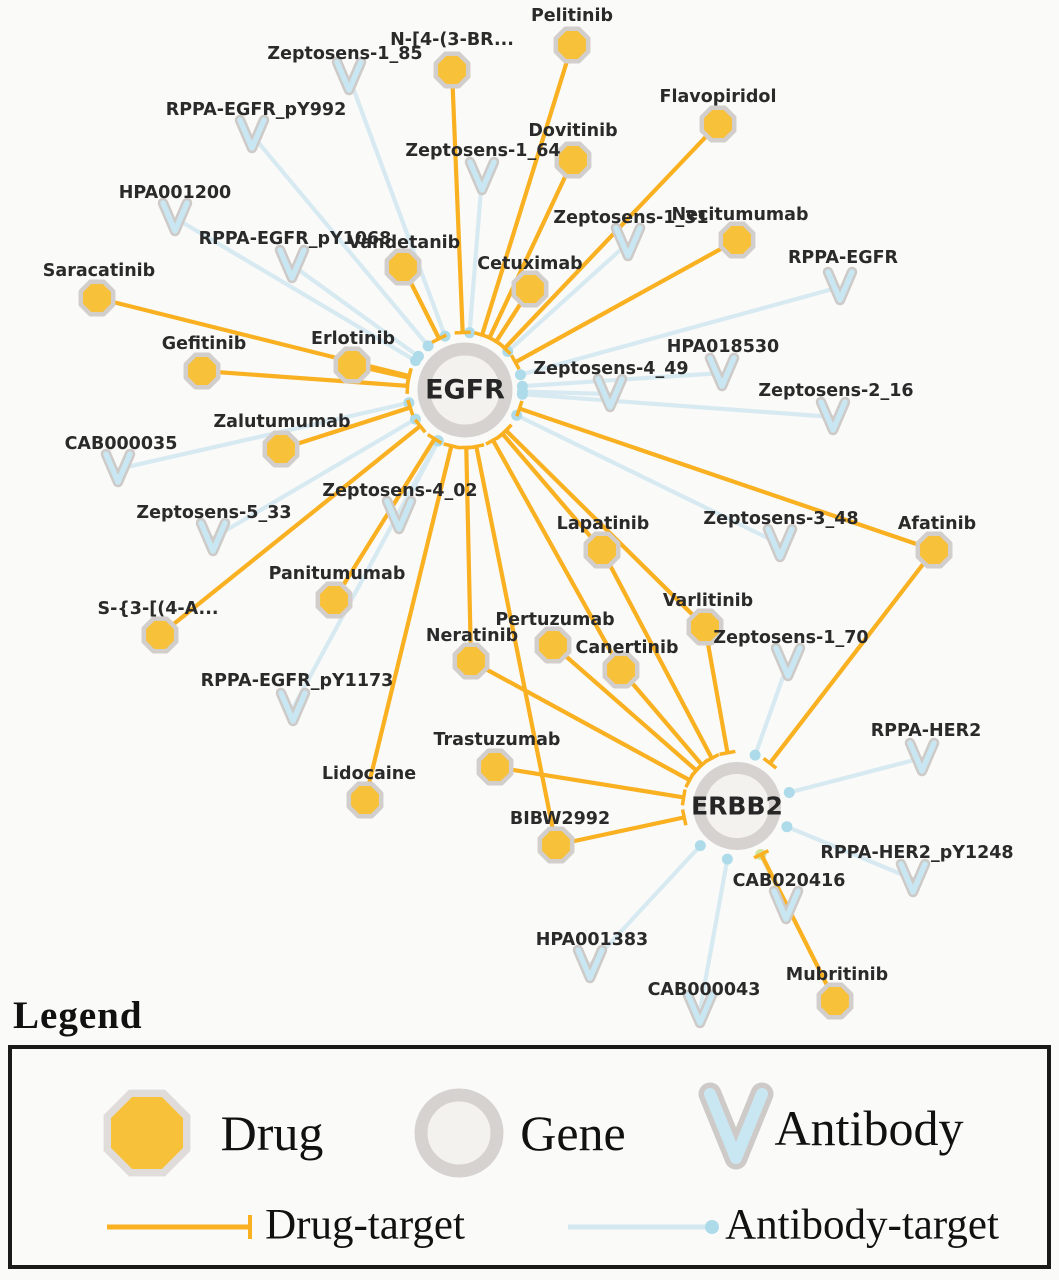  I want to click on gene-label-egfr: EGFR, so click(465, 390).